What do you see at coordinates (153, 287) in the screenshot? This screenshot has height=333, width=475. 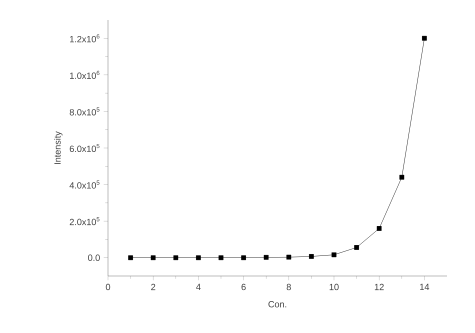 I see `x-tick-label: 2` at bounding box center [153, 287].